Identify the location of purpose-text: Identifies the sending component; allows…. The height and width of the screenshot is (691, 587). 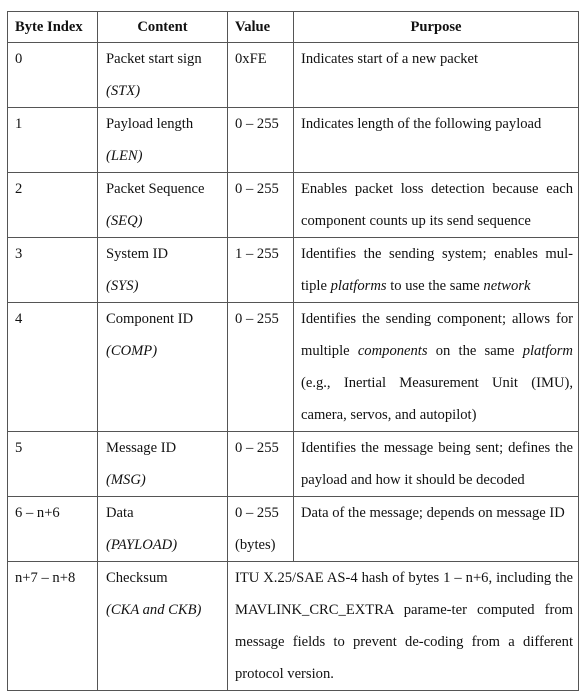
(437, 367).